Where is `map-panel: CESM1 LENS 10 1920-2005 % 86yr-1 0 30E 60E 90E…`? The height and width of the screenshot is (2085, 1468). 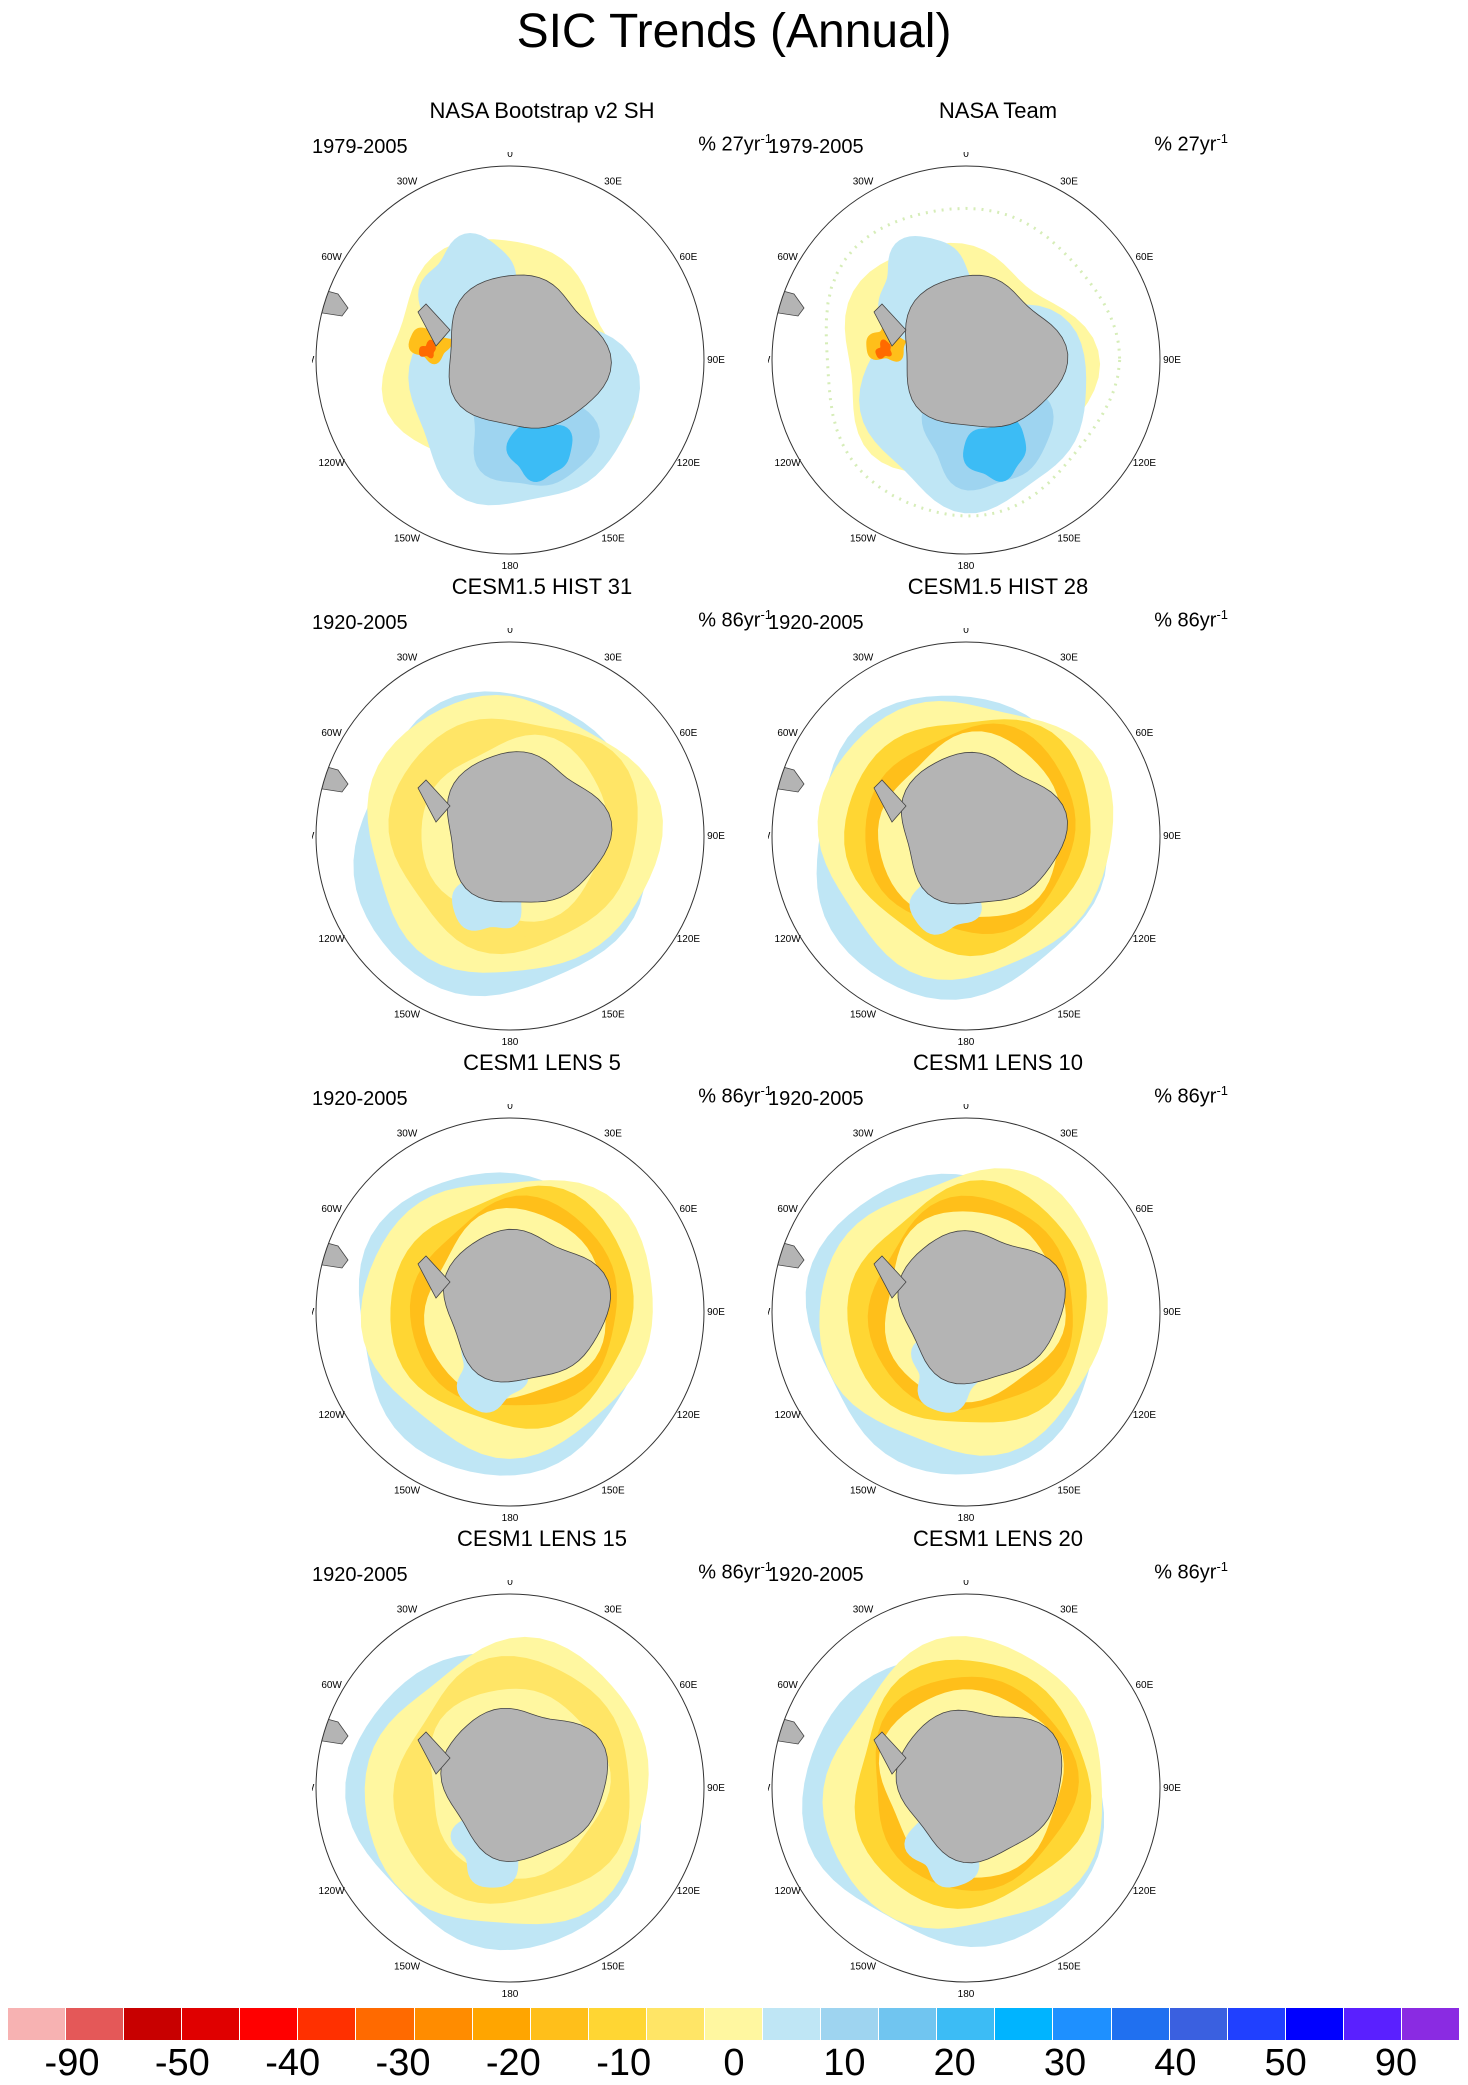
map-panel: CESM1 LENS 10 1920-2005 % 86yr-1 0 30E 60E 90E… is located at coordinates (998, 1287).